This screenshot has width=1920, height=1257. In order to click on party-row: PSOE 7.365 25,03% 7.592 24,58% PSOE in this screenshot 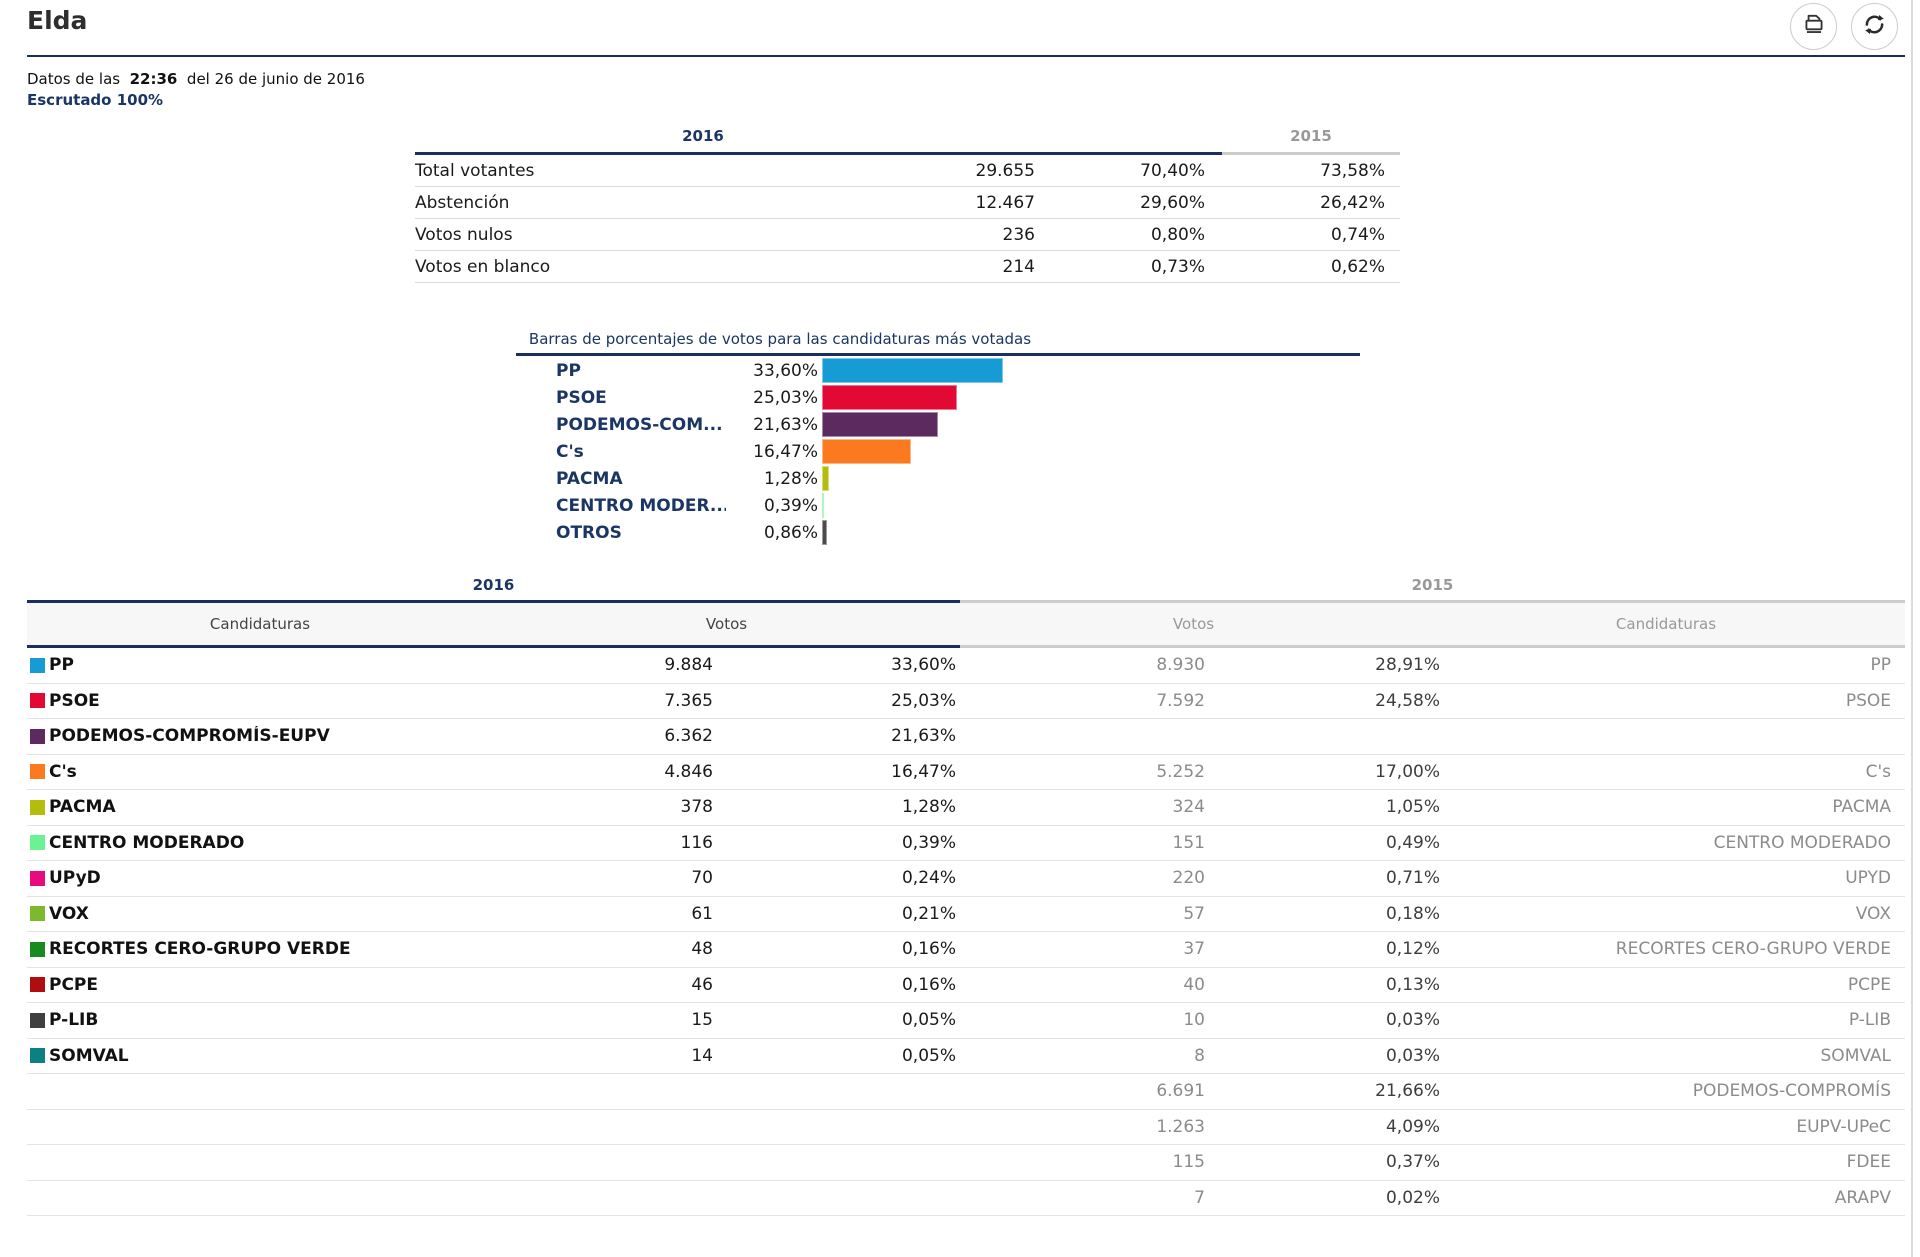, I will do `click(966, 701)`.